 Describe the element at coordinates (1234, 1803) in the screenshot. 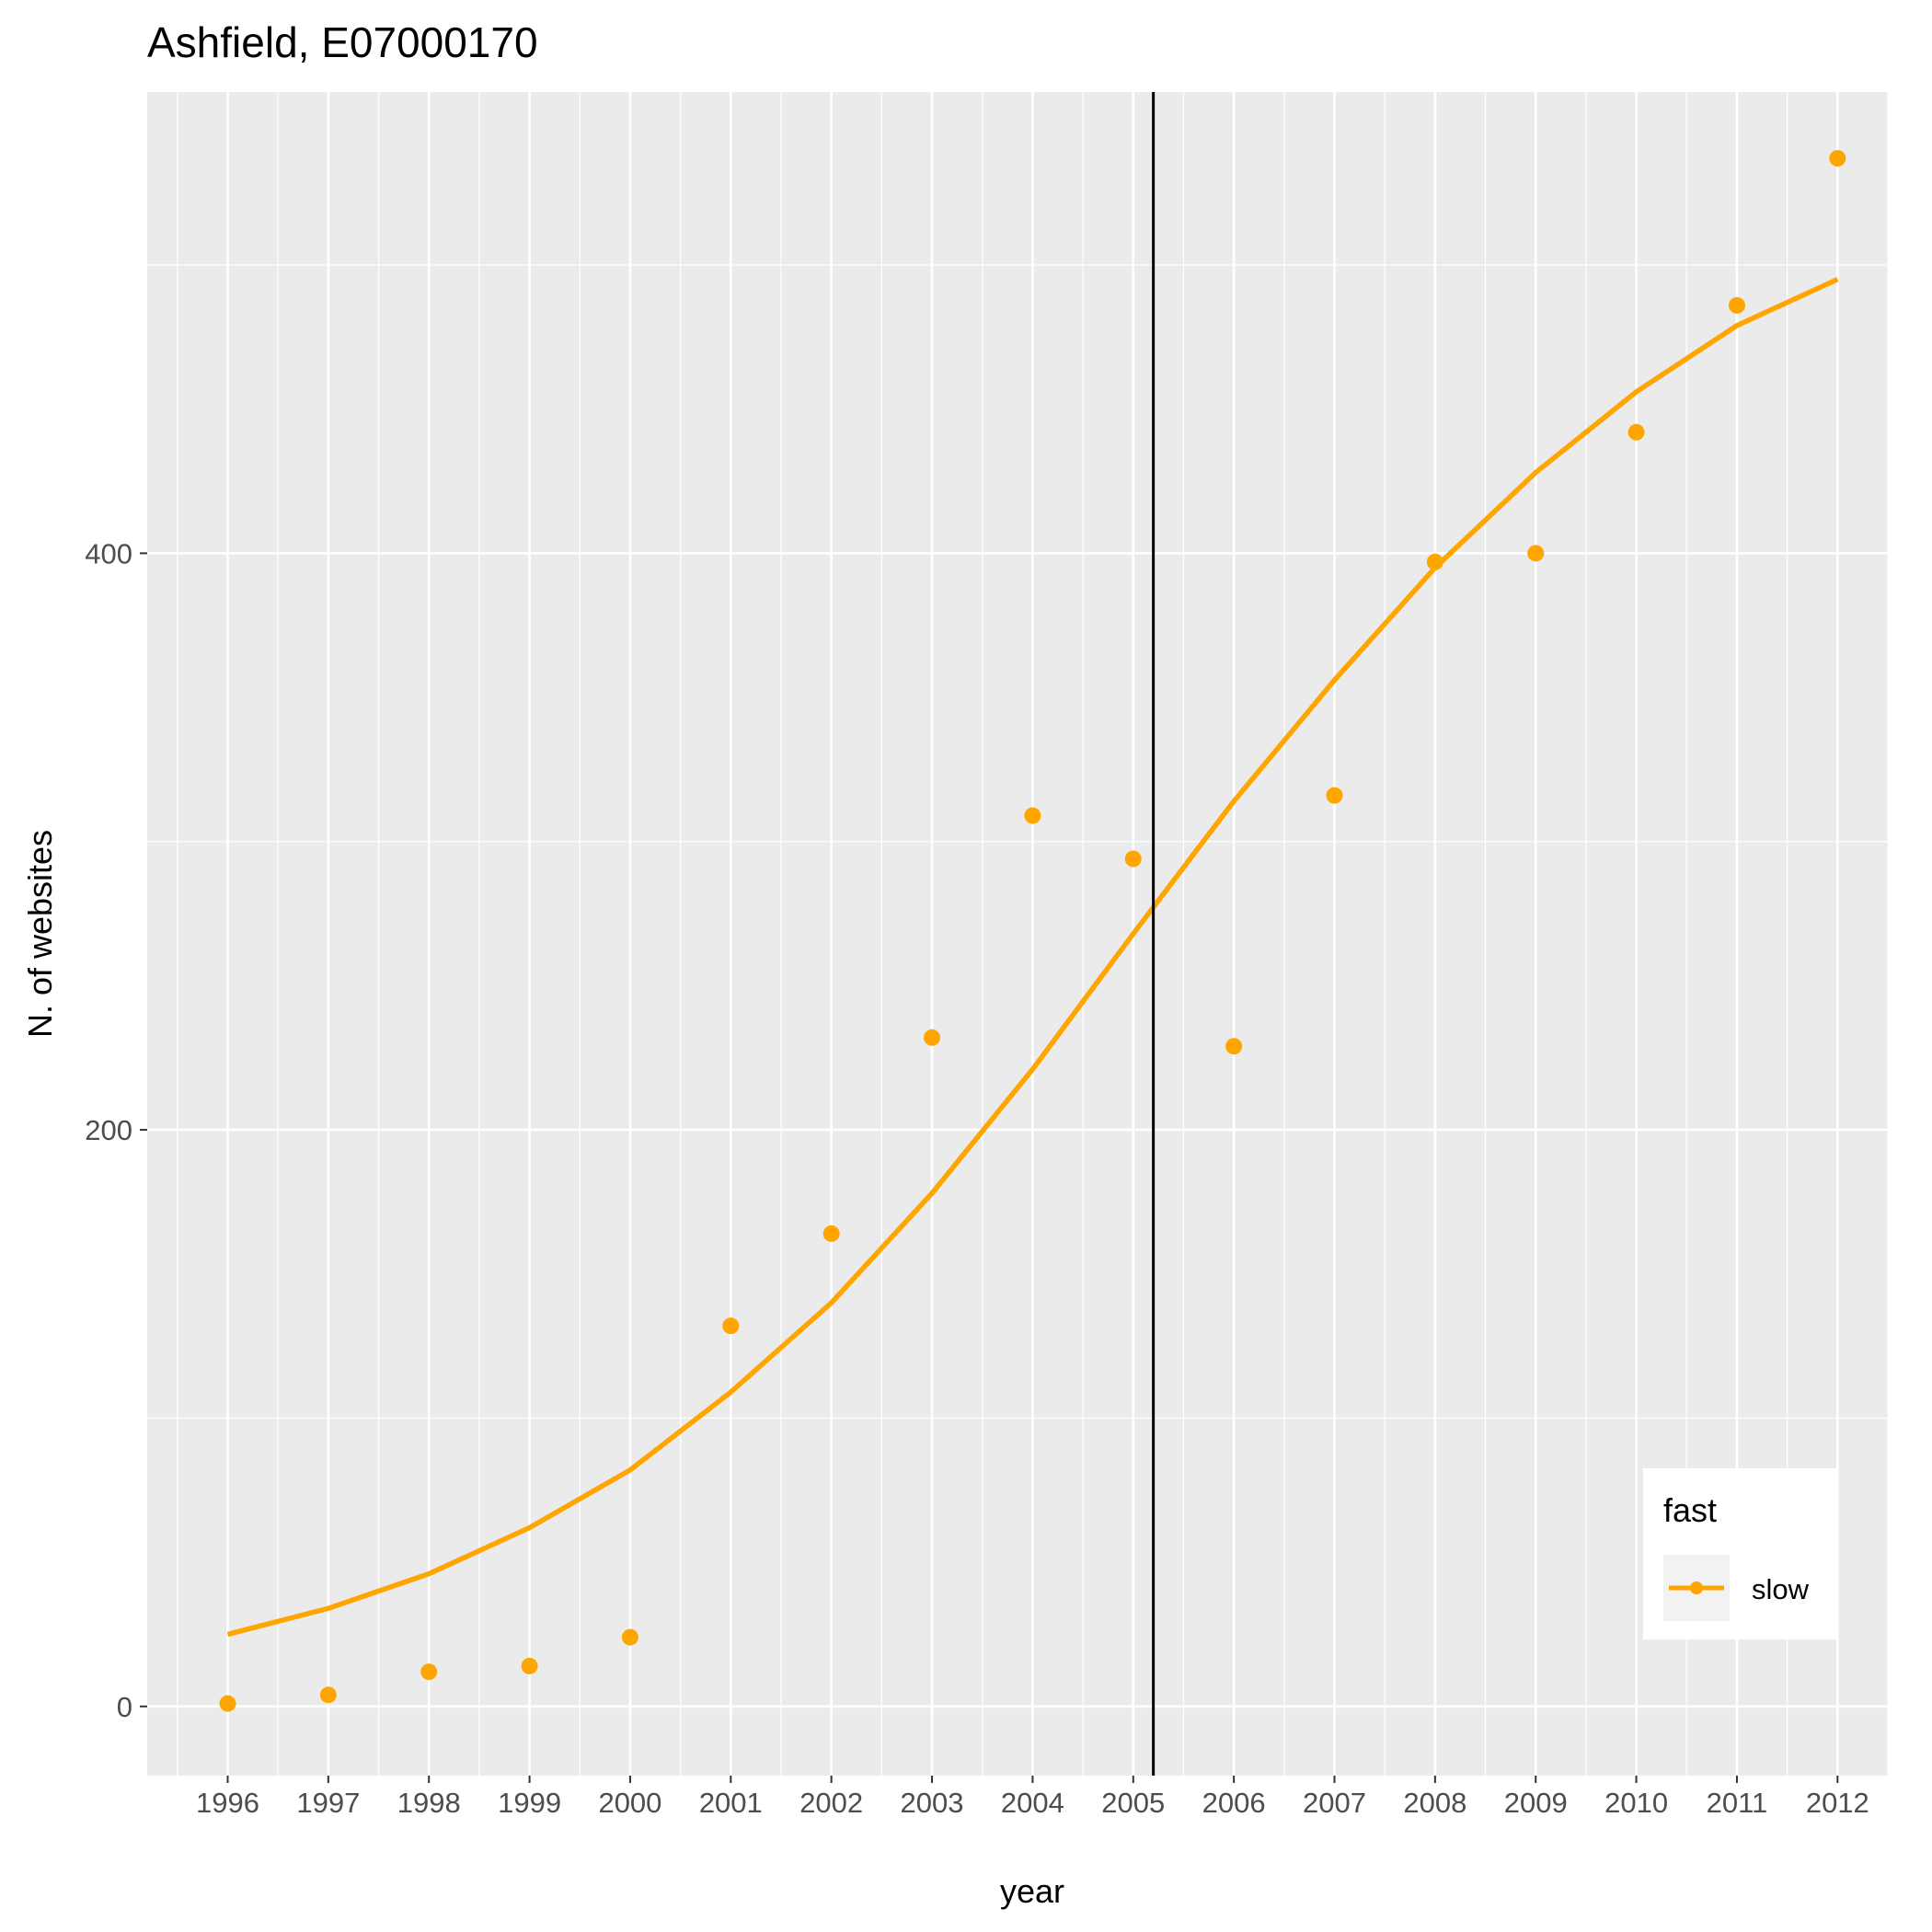

I see `x-tick-label: 2006` at that location.